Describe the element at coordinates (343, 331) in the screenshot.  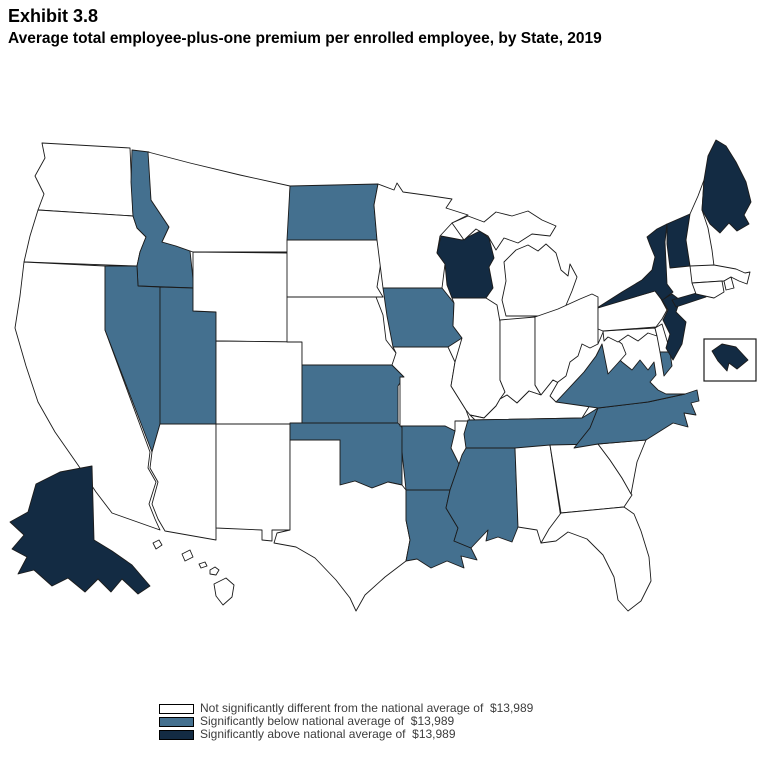
I see `state-nebraska` at that location.